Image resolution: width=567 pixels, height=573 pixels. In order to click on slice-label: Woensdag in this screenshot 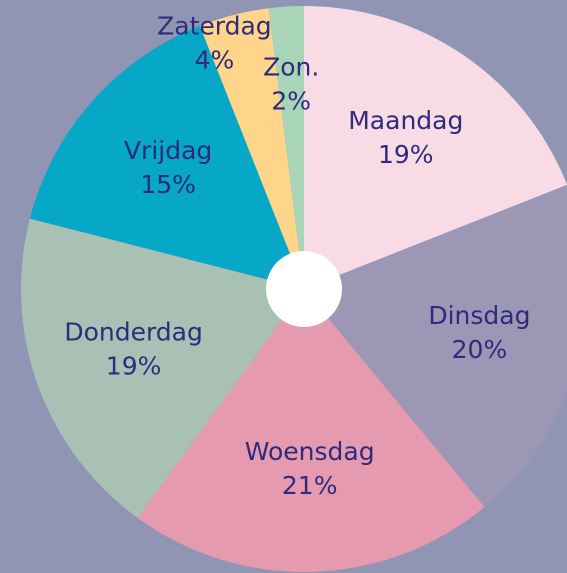, I will do `click(310, 451)`.